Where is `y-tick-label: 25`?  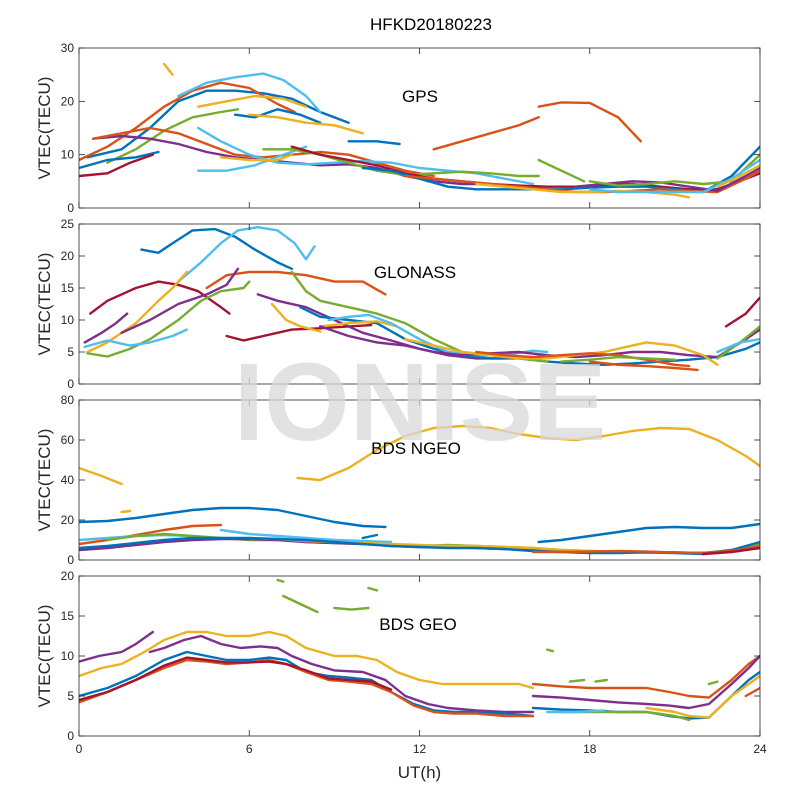 y-tick-label: 25 is located at coordinates (68, 224).